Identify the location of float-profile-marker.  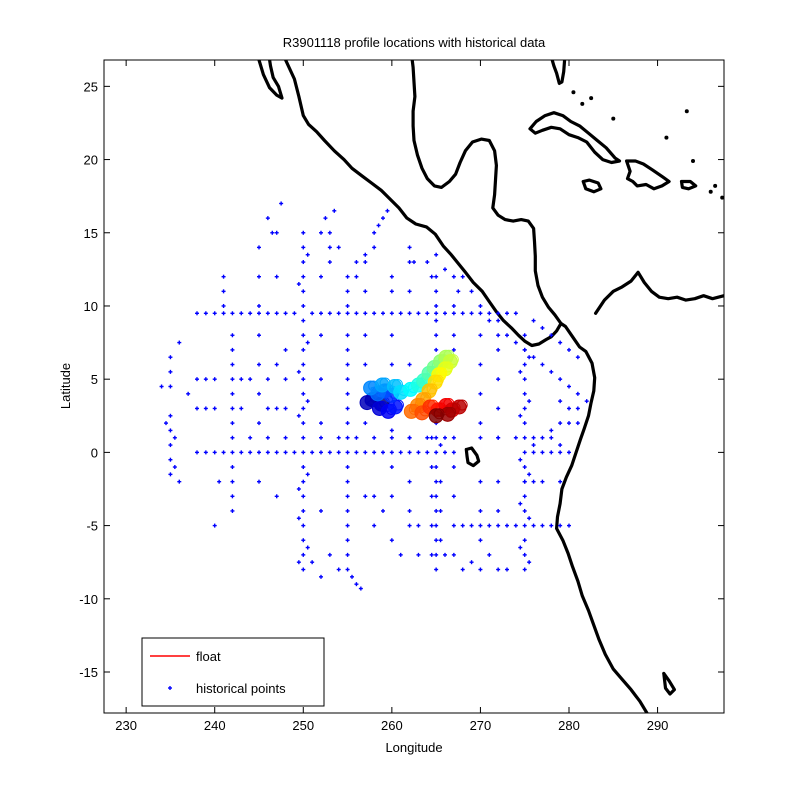
(436, 416).